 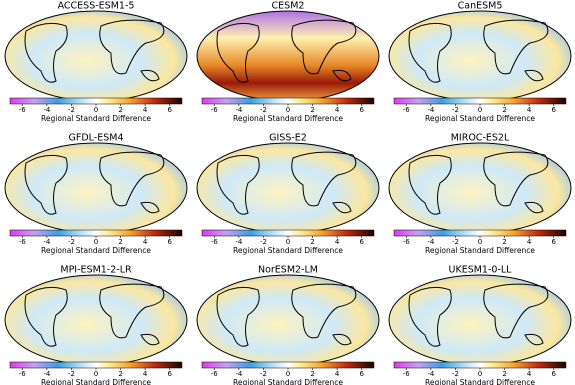 What do you see at coordinates (481, 270) in the screenshot?
I see `panel-title: UKESM1-0-LL` at bounding box center [481, 270].